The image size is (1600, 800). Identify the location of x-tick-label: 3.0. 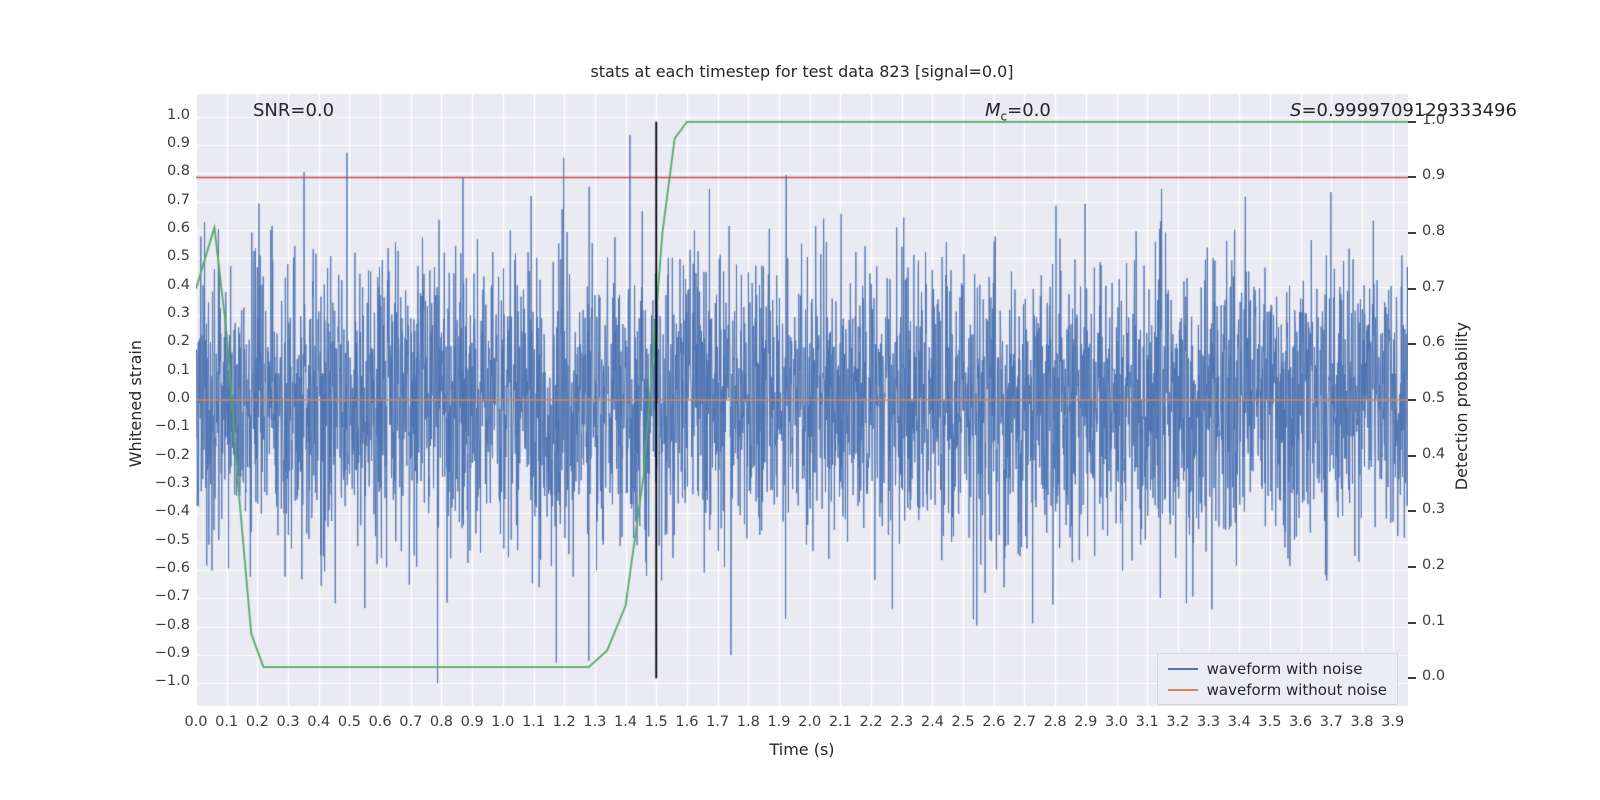
(1116, 722).